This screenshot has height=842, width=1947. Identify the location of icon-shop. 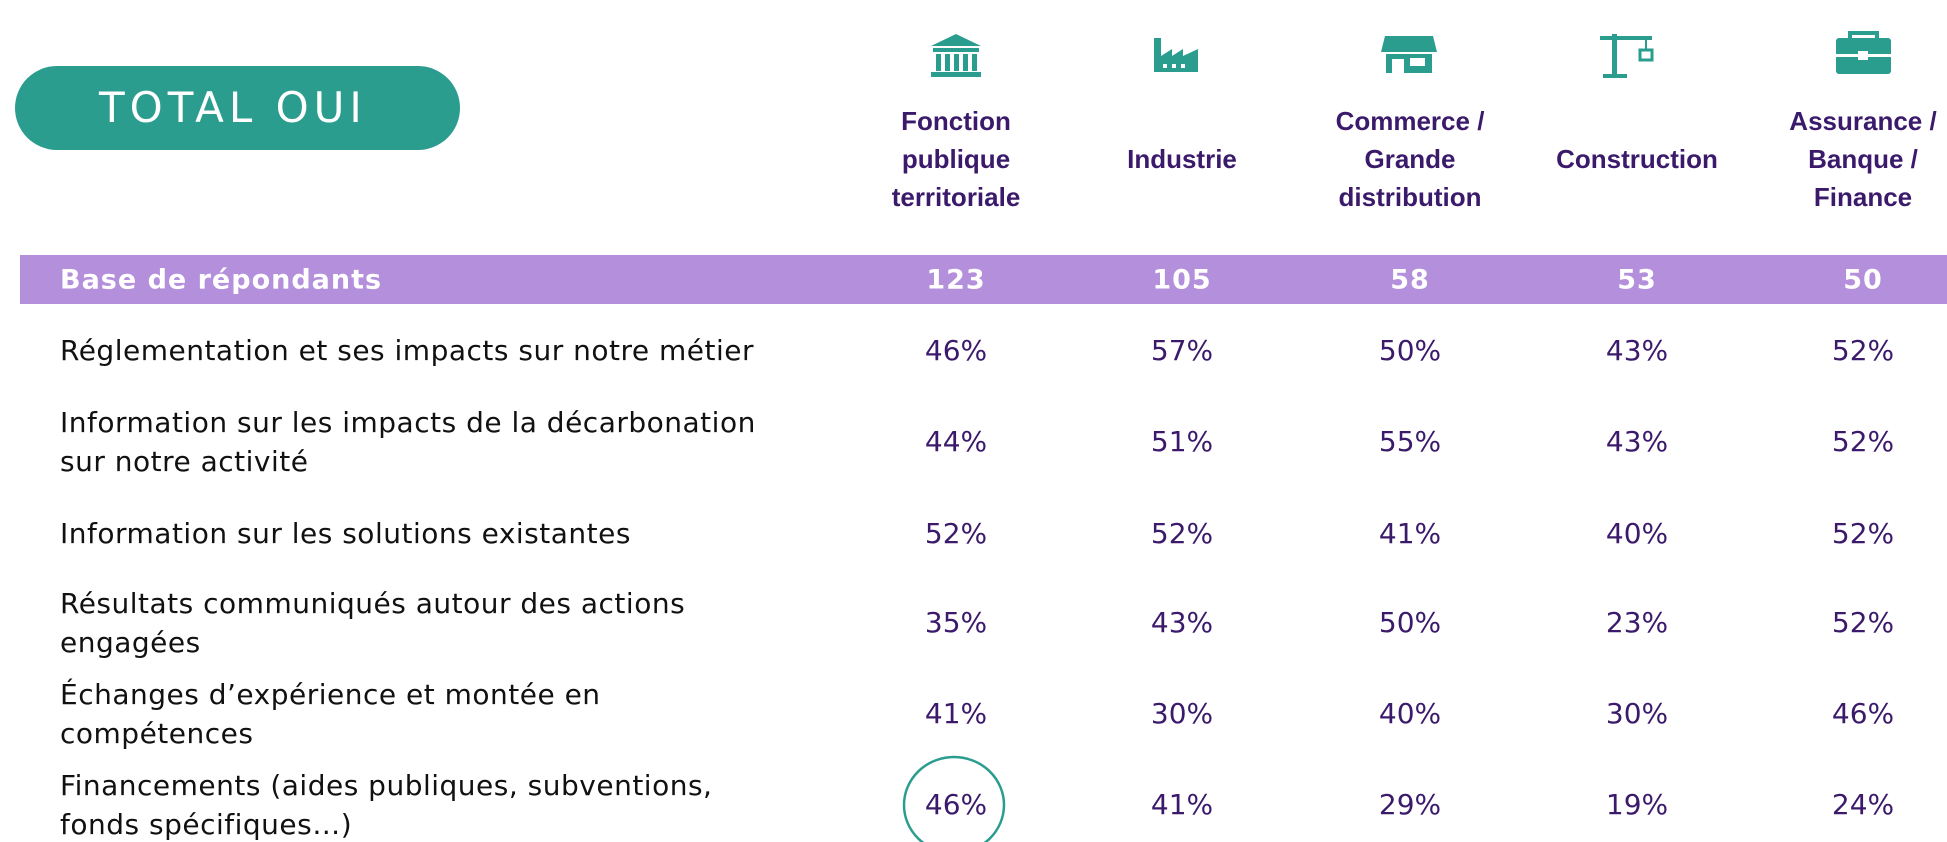
(1409, 54).